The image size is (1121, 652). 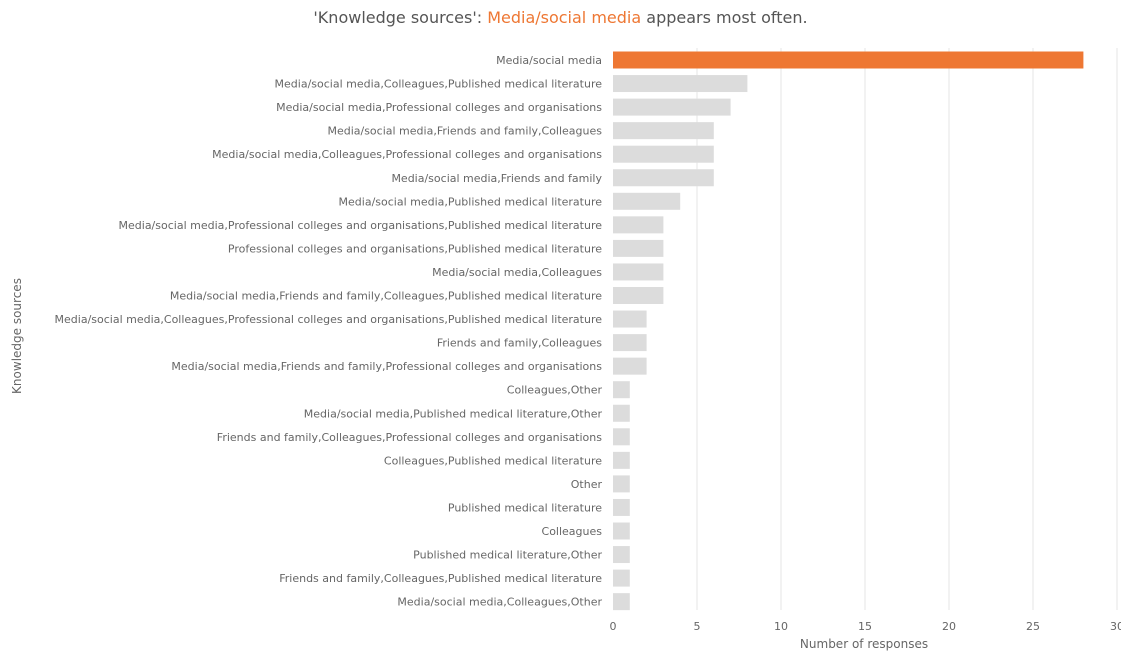 I want to click on x-tick-label: 30, so click(x=1115, y=626).